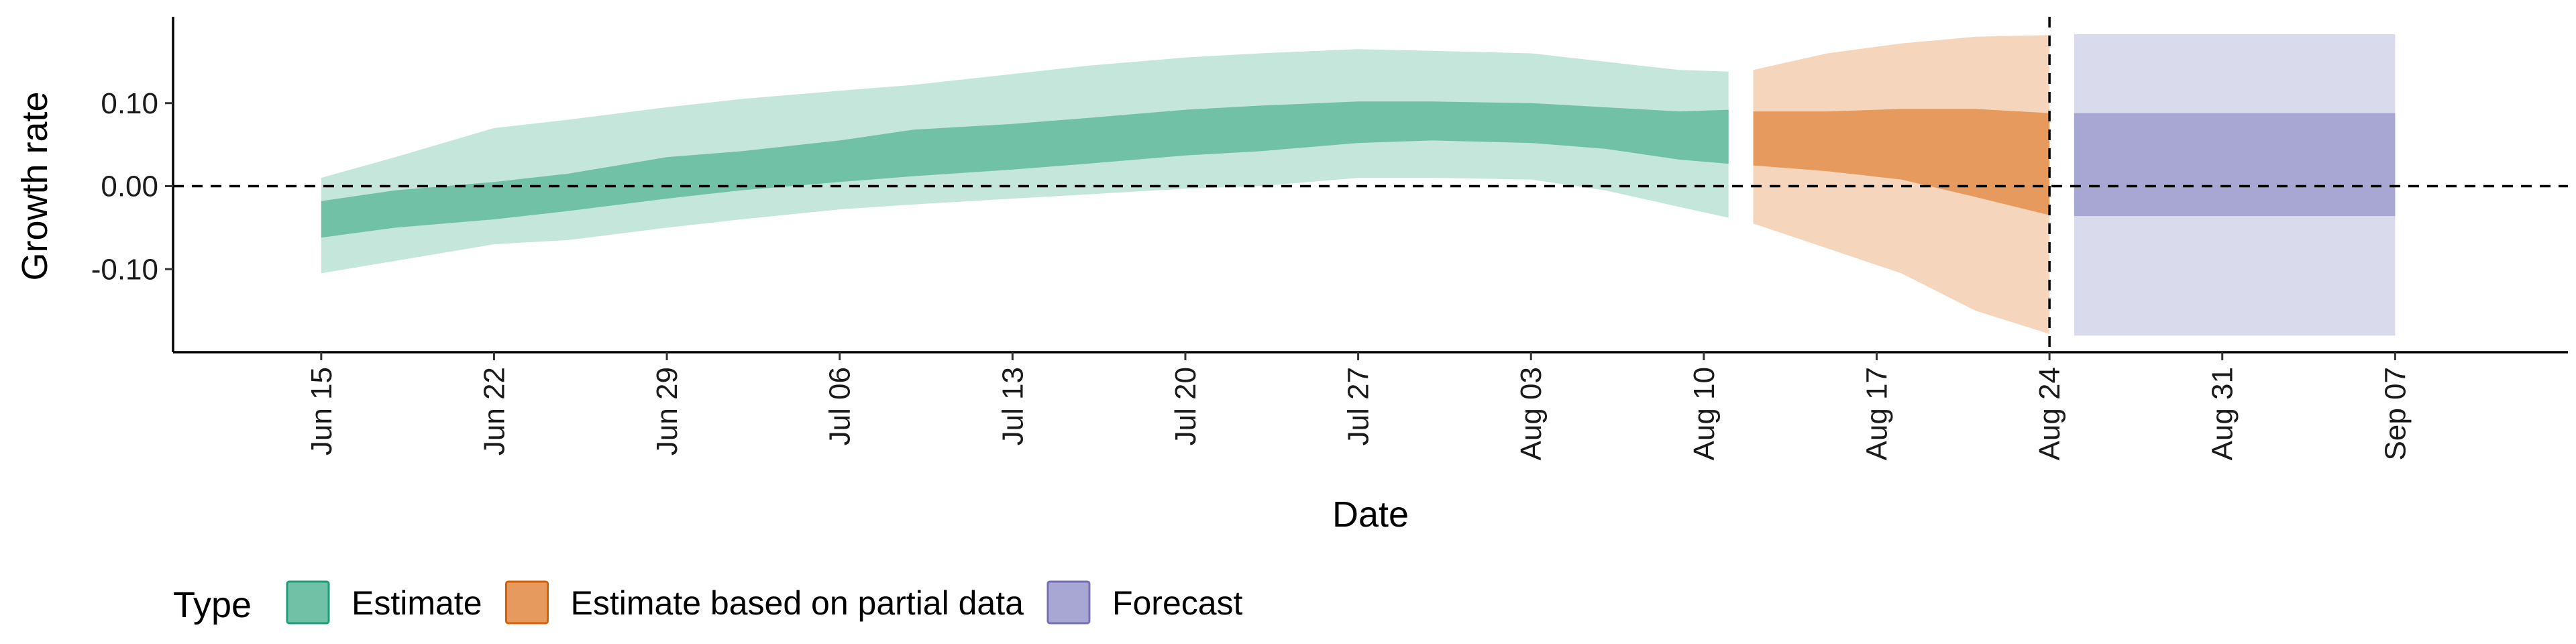  Describe the element at coordinates (129, 186) in the screenshot. I see `y-tick-label: 0.00` at that location.